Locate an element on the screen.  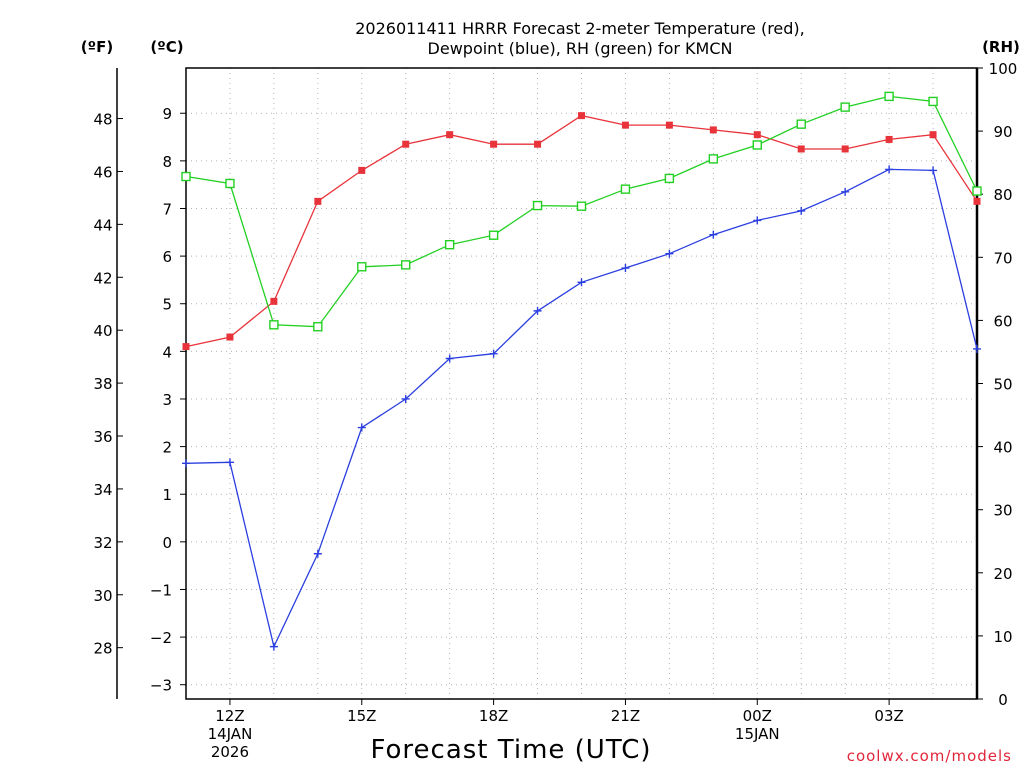
rh-tick-label: 70 is located at coordinates (1002, 258).